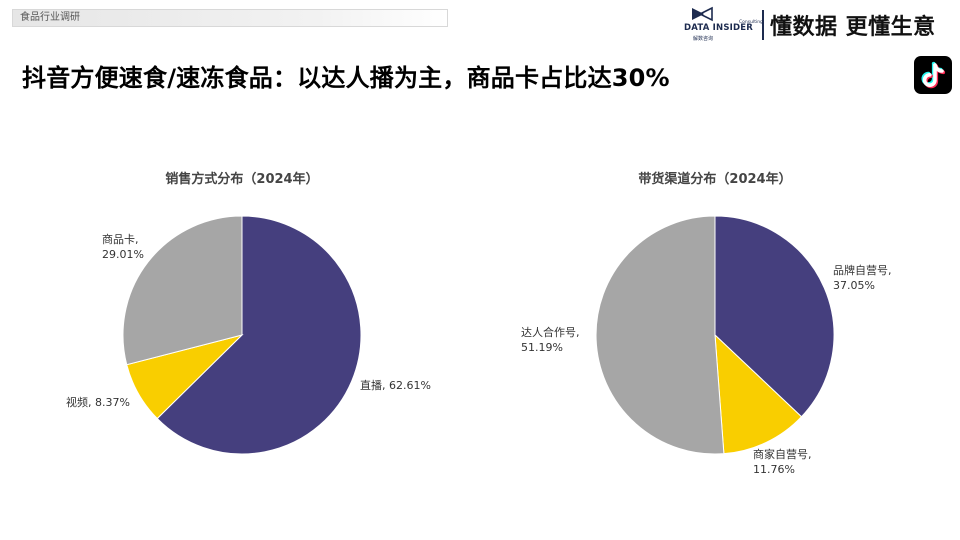 This screenshot has width=960, height=540. What do you see at coordinates (123, 254) in the screenshot?
I see `slice-value: 29.01%` at bounding box center [123, 254].